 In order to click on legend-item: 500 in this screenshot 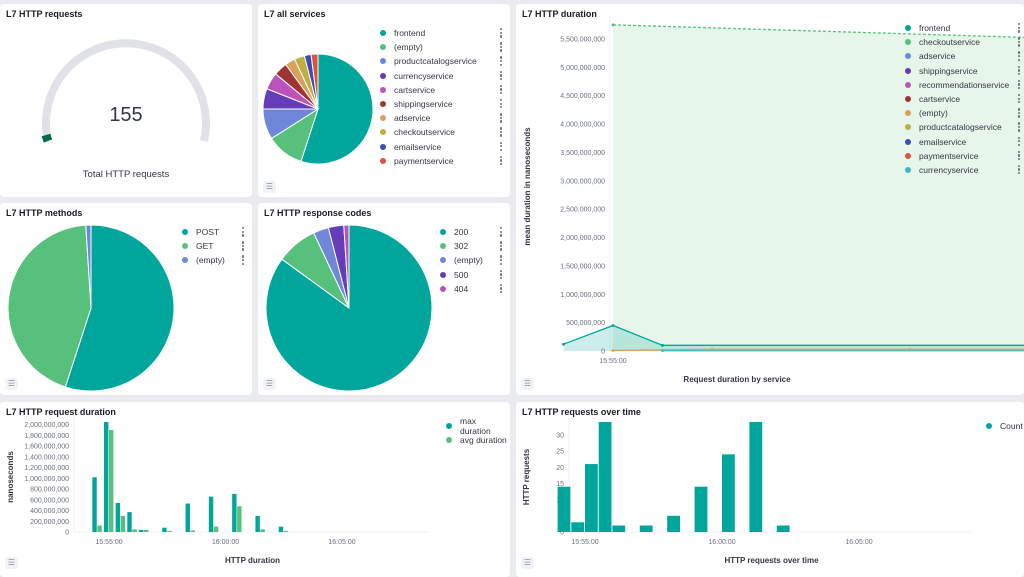, I will do `click(471, 275)`.